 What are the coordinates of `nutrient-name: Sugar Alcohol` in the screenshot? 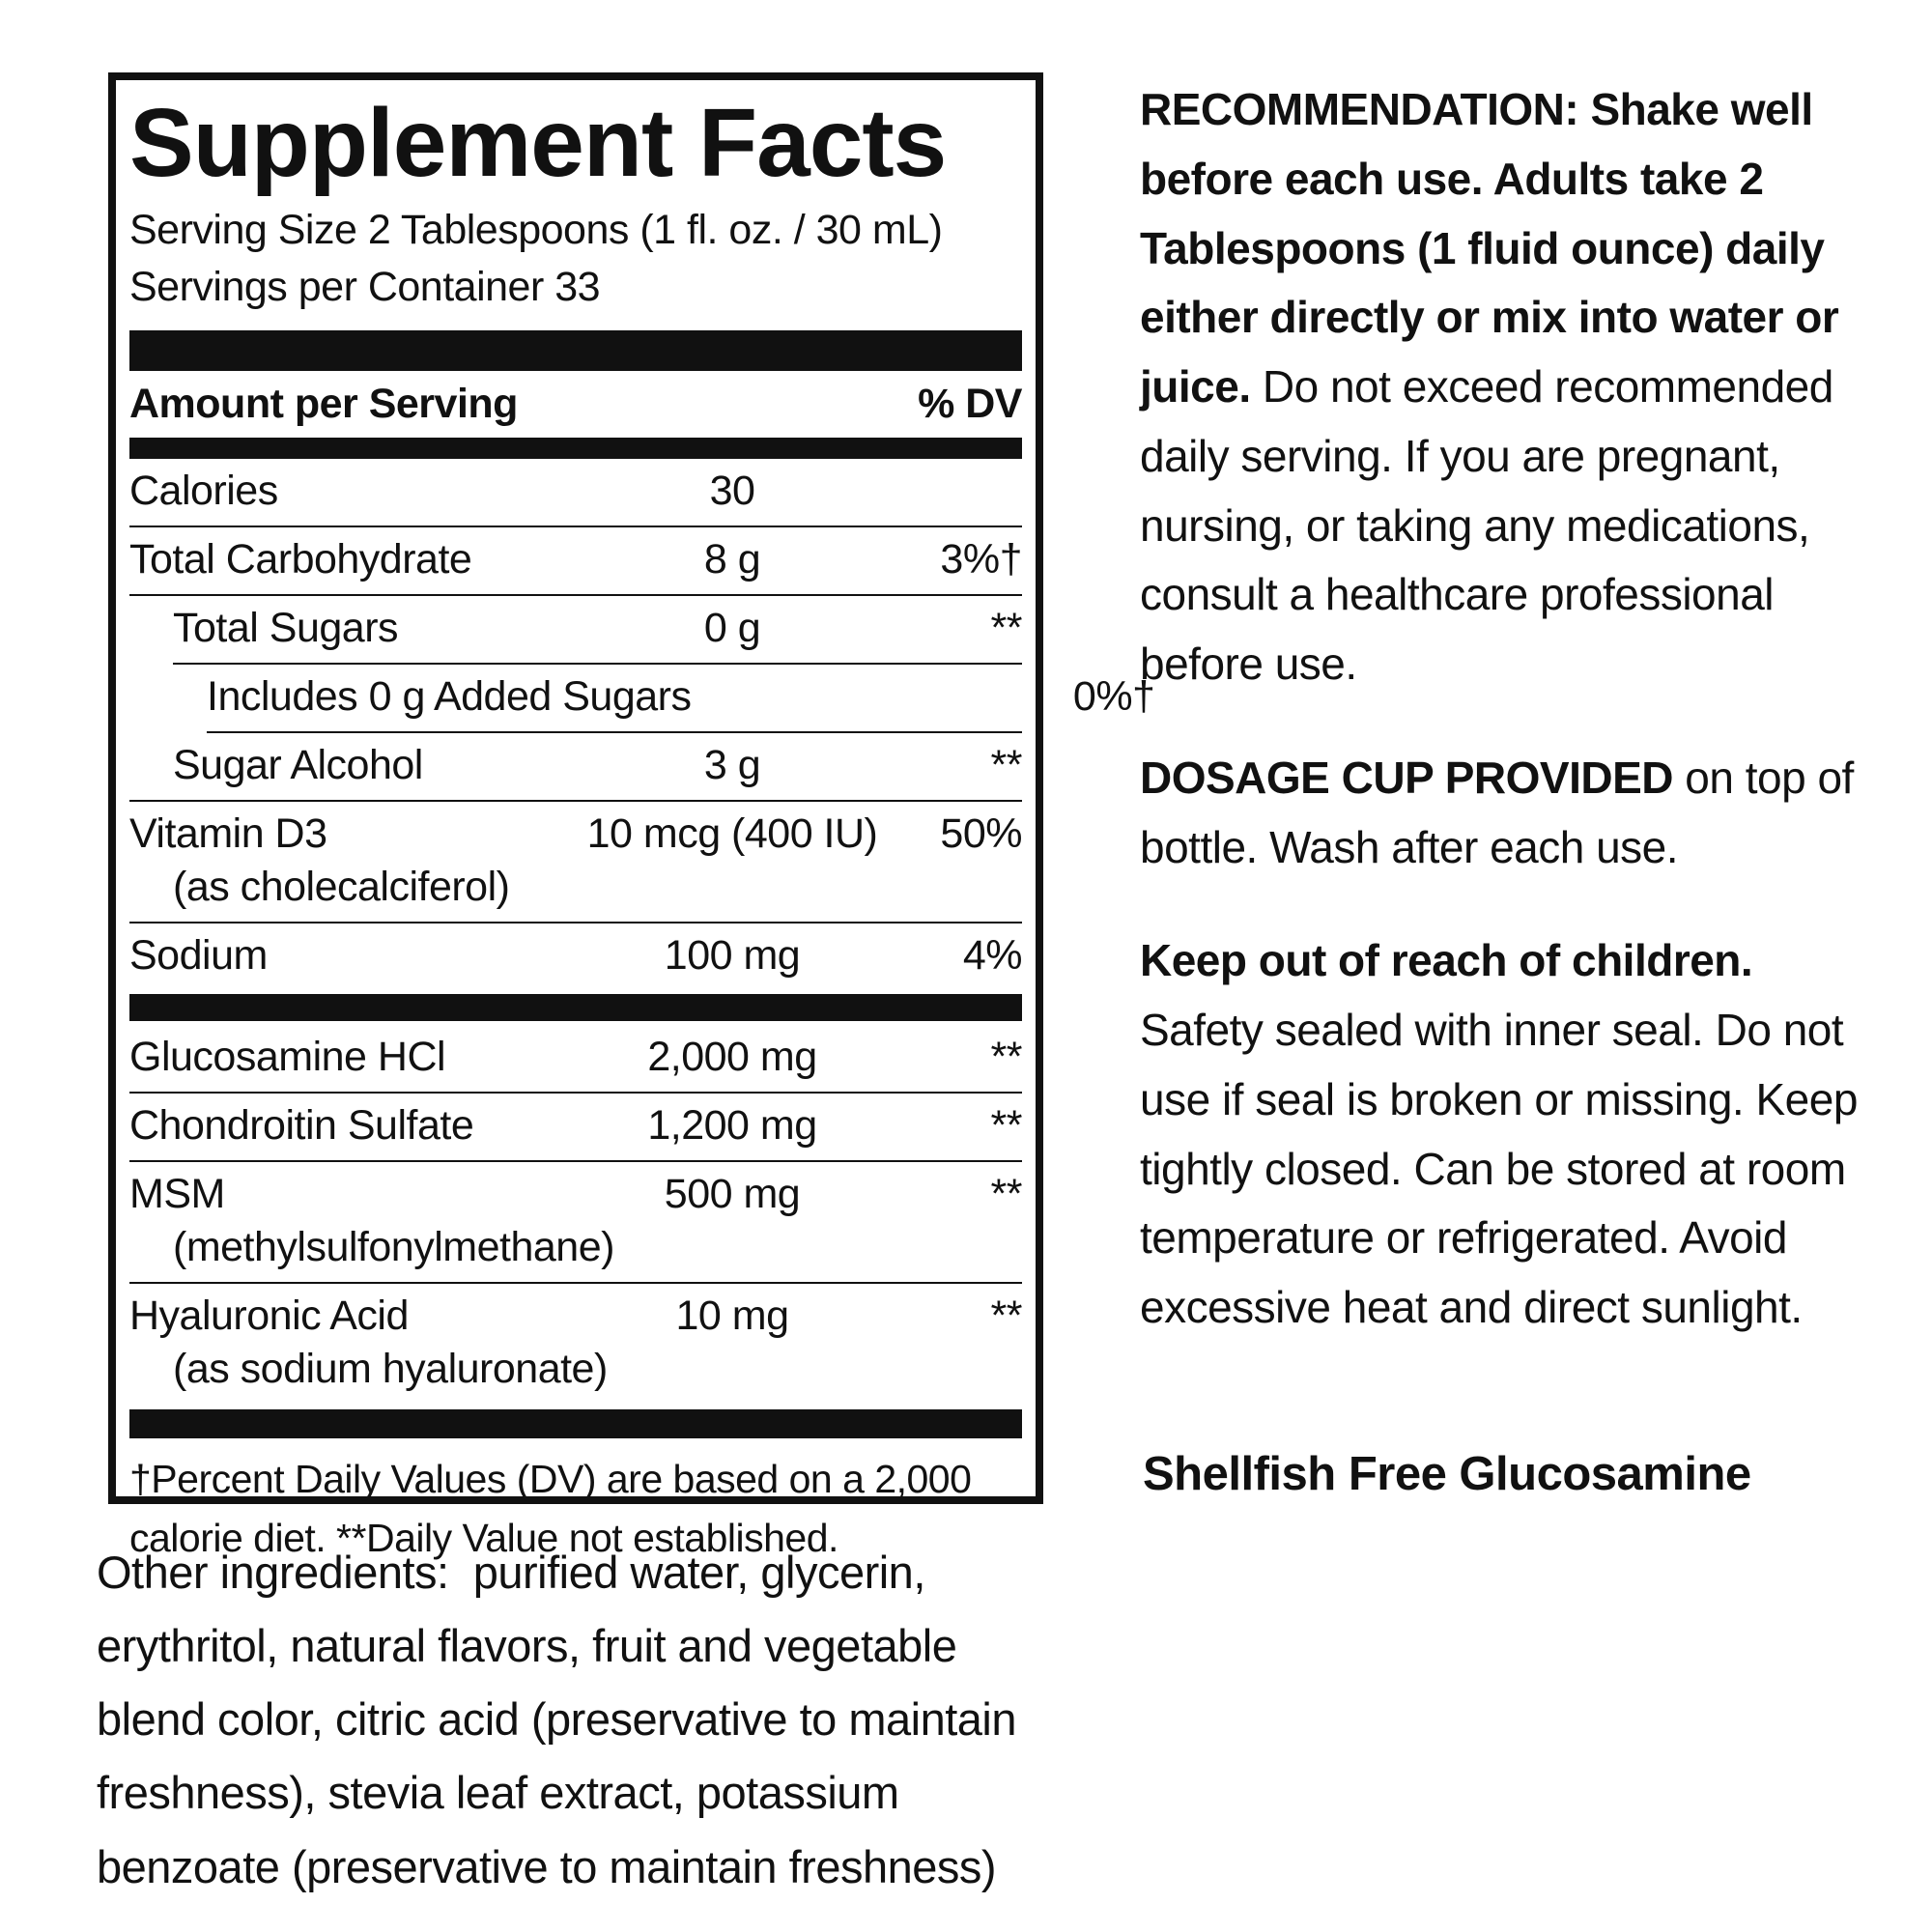 It's located at (298, 764).